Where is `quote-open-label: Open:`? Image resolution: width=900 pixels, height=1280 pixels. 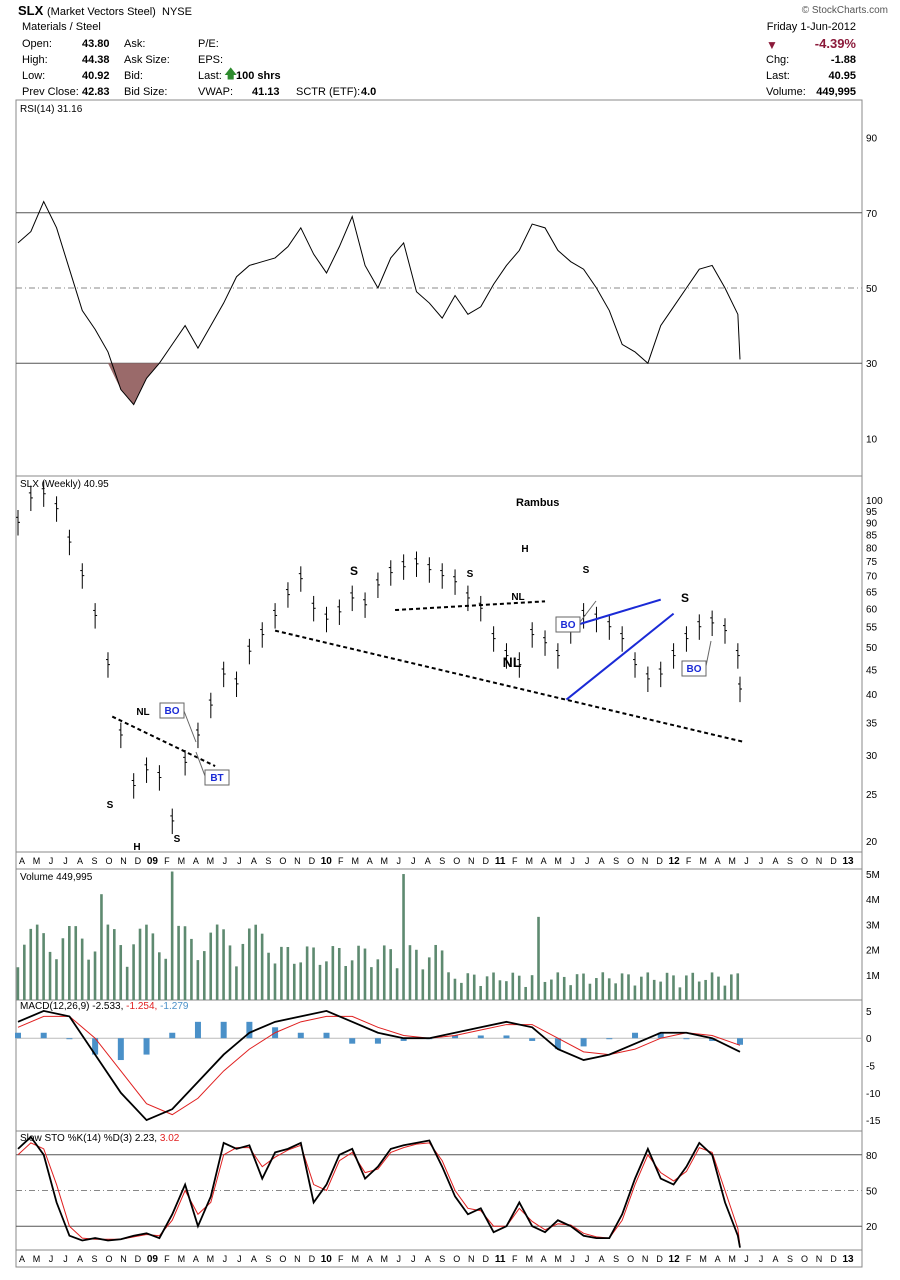 quote-open-label: Open: is located at coordinates (37, 44).